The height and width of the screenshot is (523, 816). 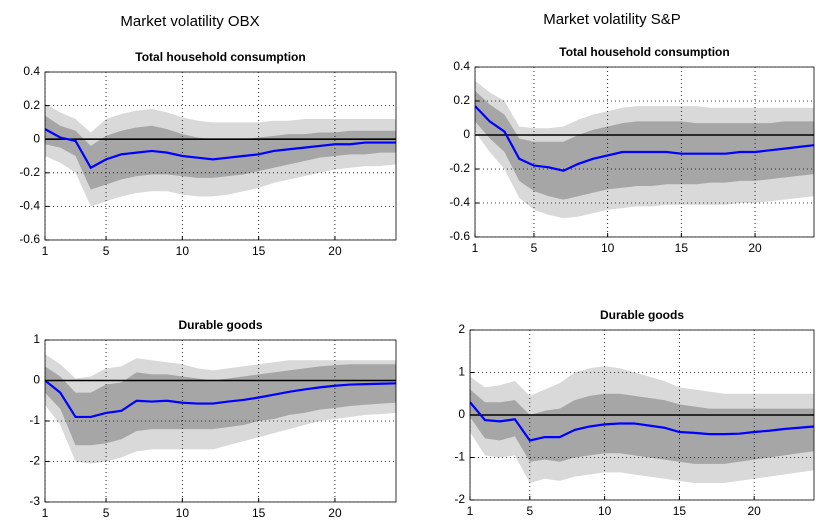 What do you see at coordinates (612, 19) in the screenshot?
I see `column-header: Market volatility S&P` at bounding box center [612, 19].